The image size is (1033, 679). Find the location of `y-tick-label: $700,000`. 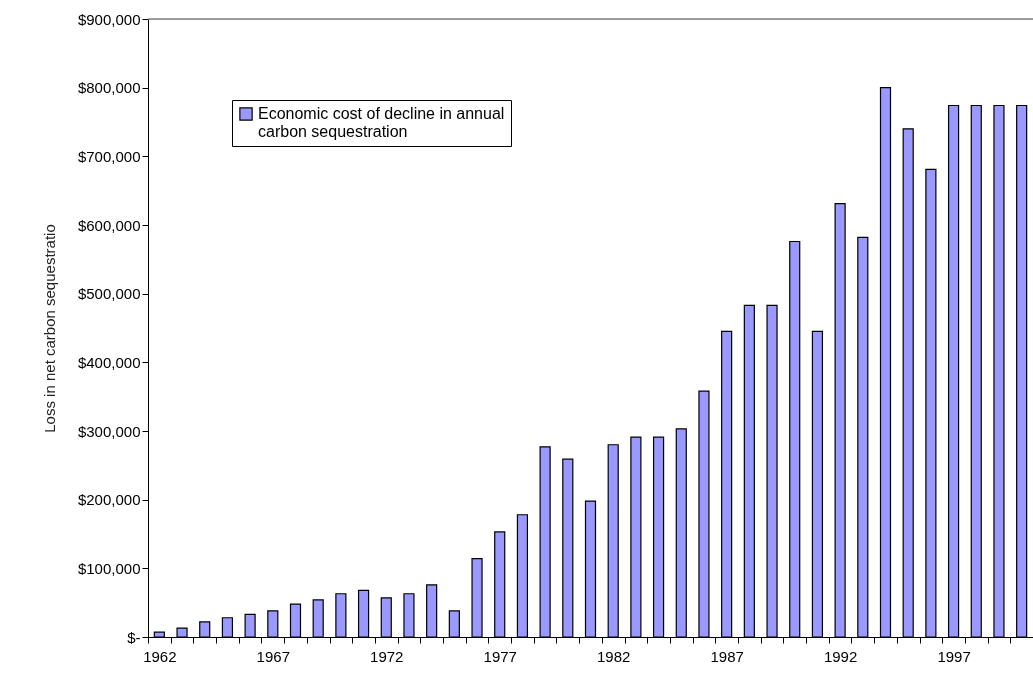

y-tick-label: $700,000 is located at coordinates (109, 156).